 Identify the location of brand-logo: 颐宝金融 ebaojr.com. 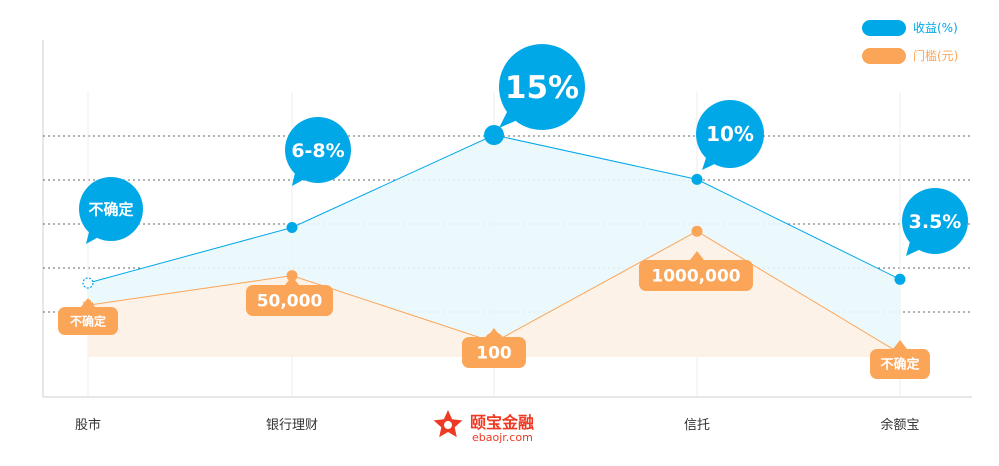
(483, 427).